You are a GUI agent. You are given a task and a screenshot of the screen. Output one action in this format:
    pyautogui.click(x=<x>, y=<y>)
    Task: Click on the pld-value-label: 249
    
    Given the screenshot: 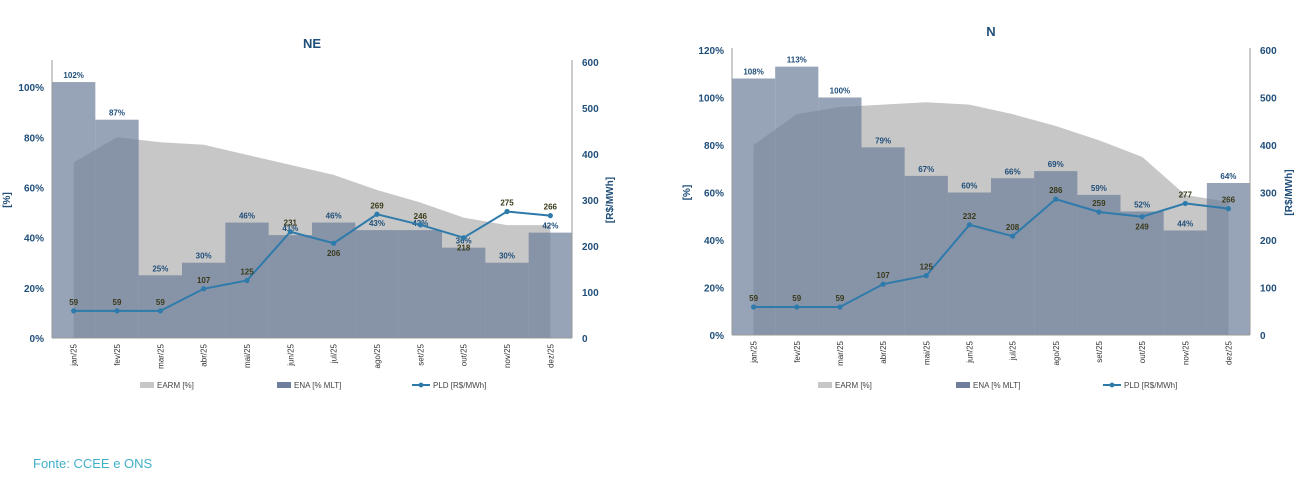 What is the action you would take?
    pyautogui.click(x=1142, y=227)
    